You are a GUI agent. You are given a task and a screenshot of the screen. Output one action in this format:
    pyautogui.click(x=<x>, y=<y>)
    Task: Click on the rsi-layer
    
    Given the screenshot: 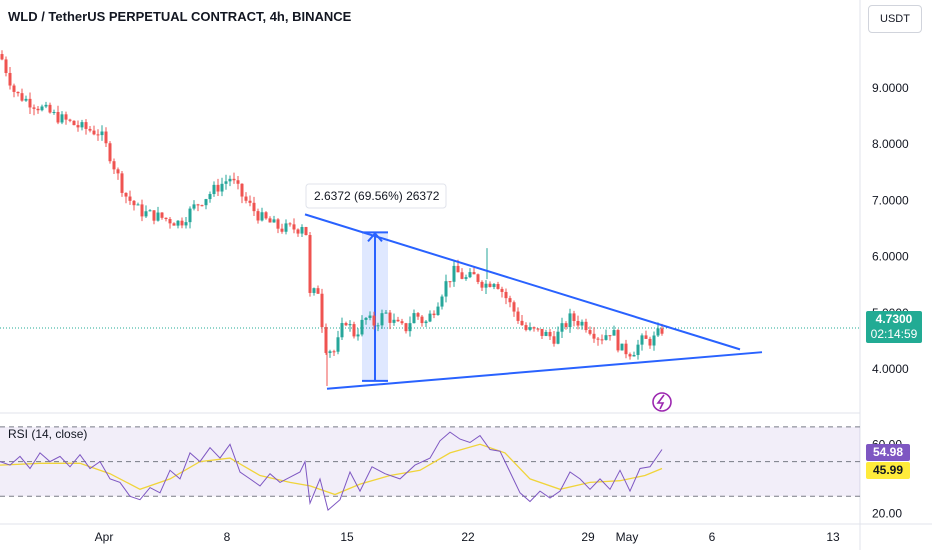 What is the action you would take?
    pyautogui.click(x=430, y=469)
    